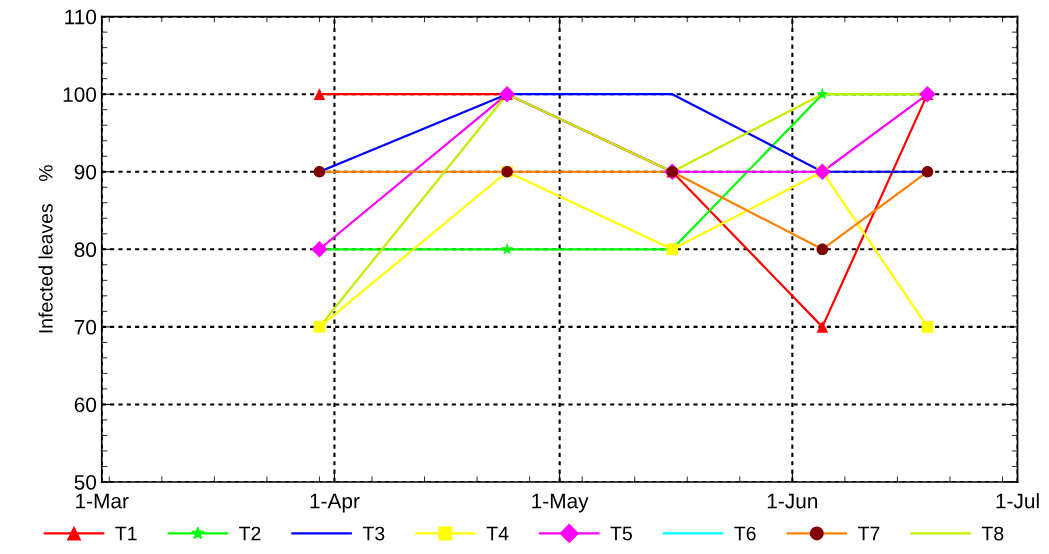 The image size is (1049, 554). Describe the element at coordinates (373, 533) in the screenshot. I see `legend-label: T3` at that location.